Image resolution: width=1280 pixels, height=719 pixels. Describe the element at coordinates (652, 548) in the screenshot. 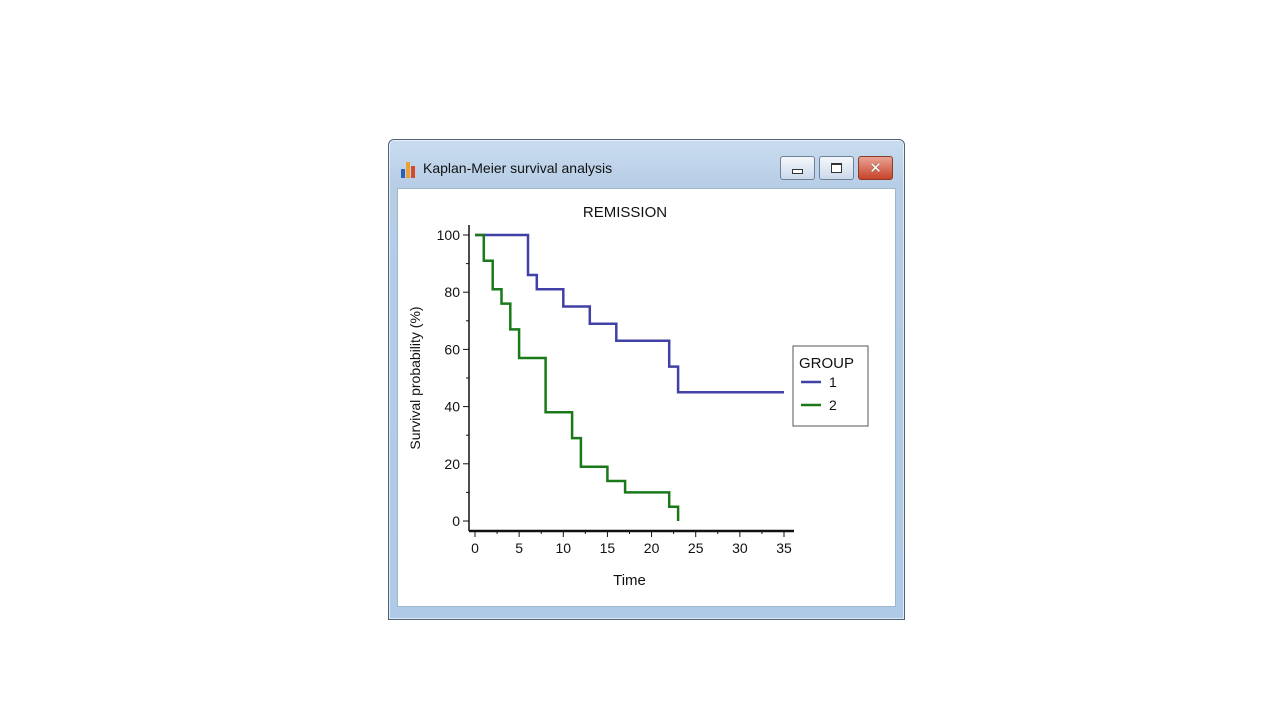

I see `x-tick-label: 20` at that location.